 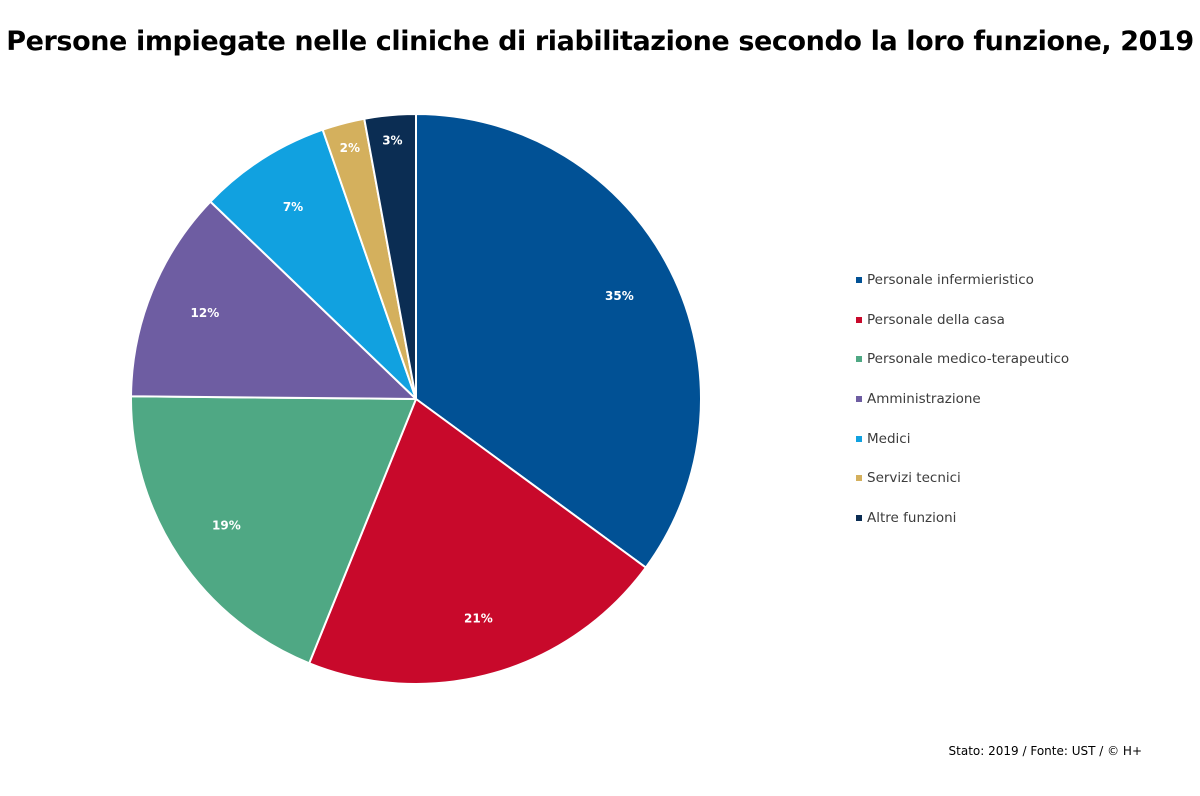 What do you see at coordinates (619, 296) in the screenshot?
I see `data-label-1: 35%` at bounding box center [619, 296].